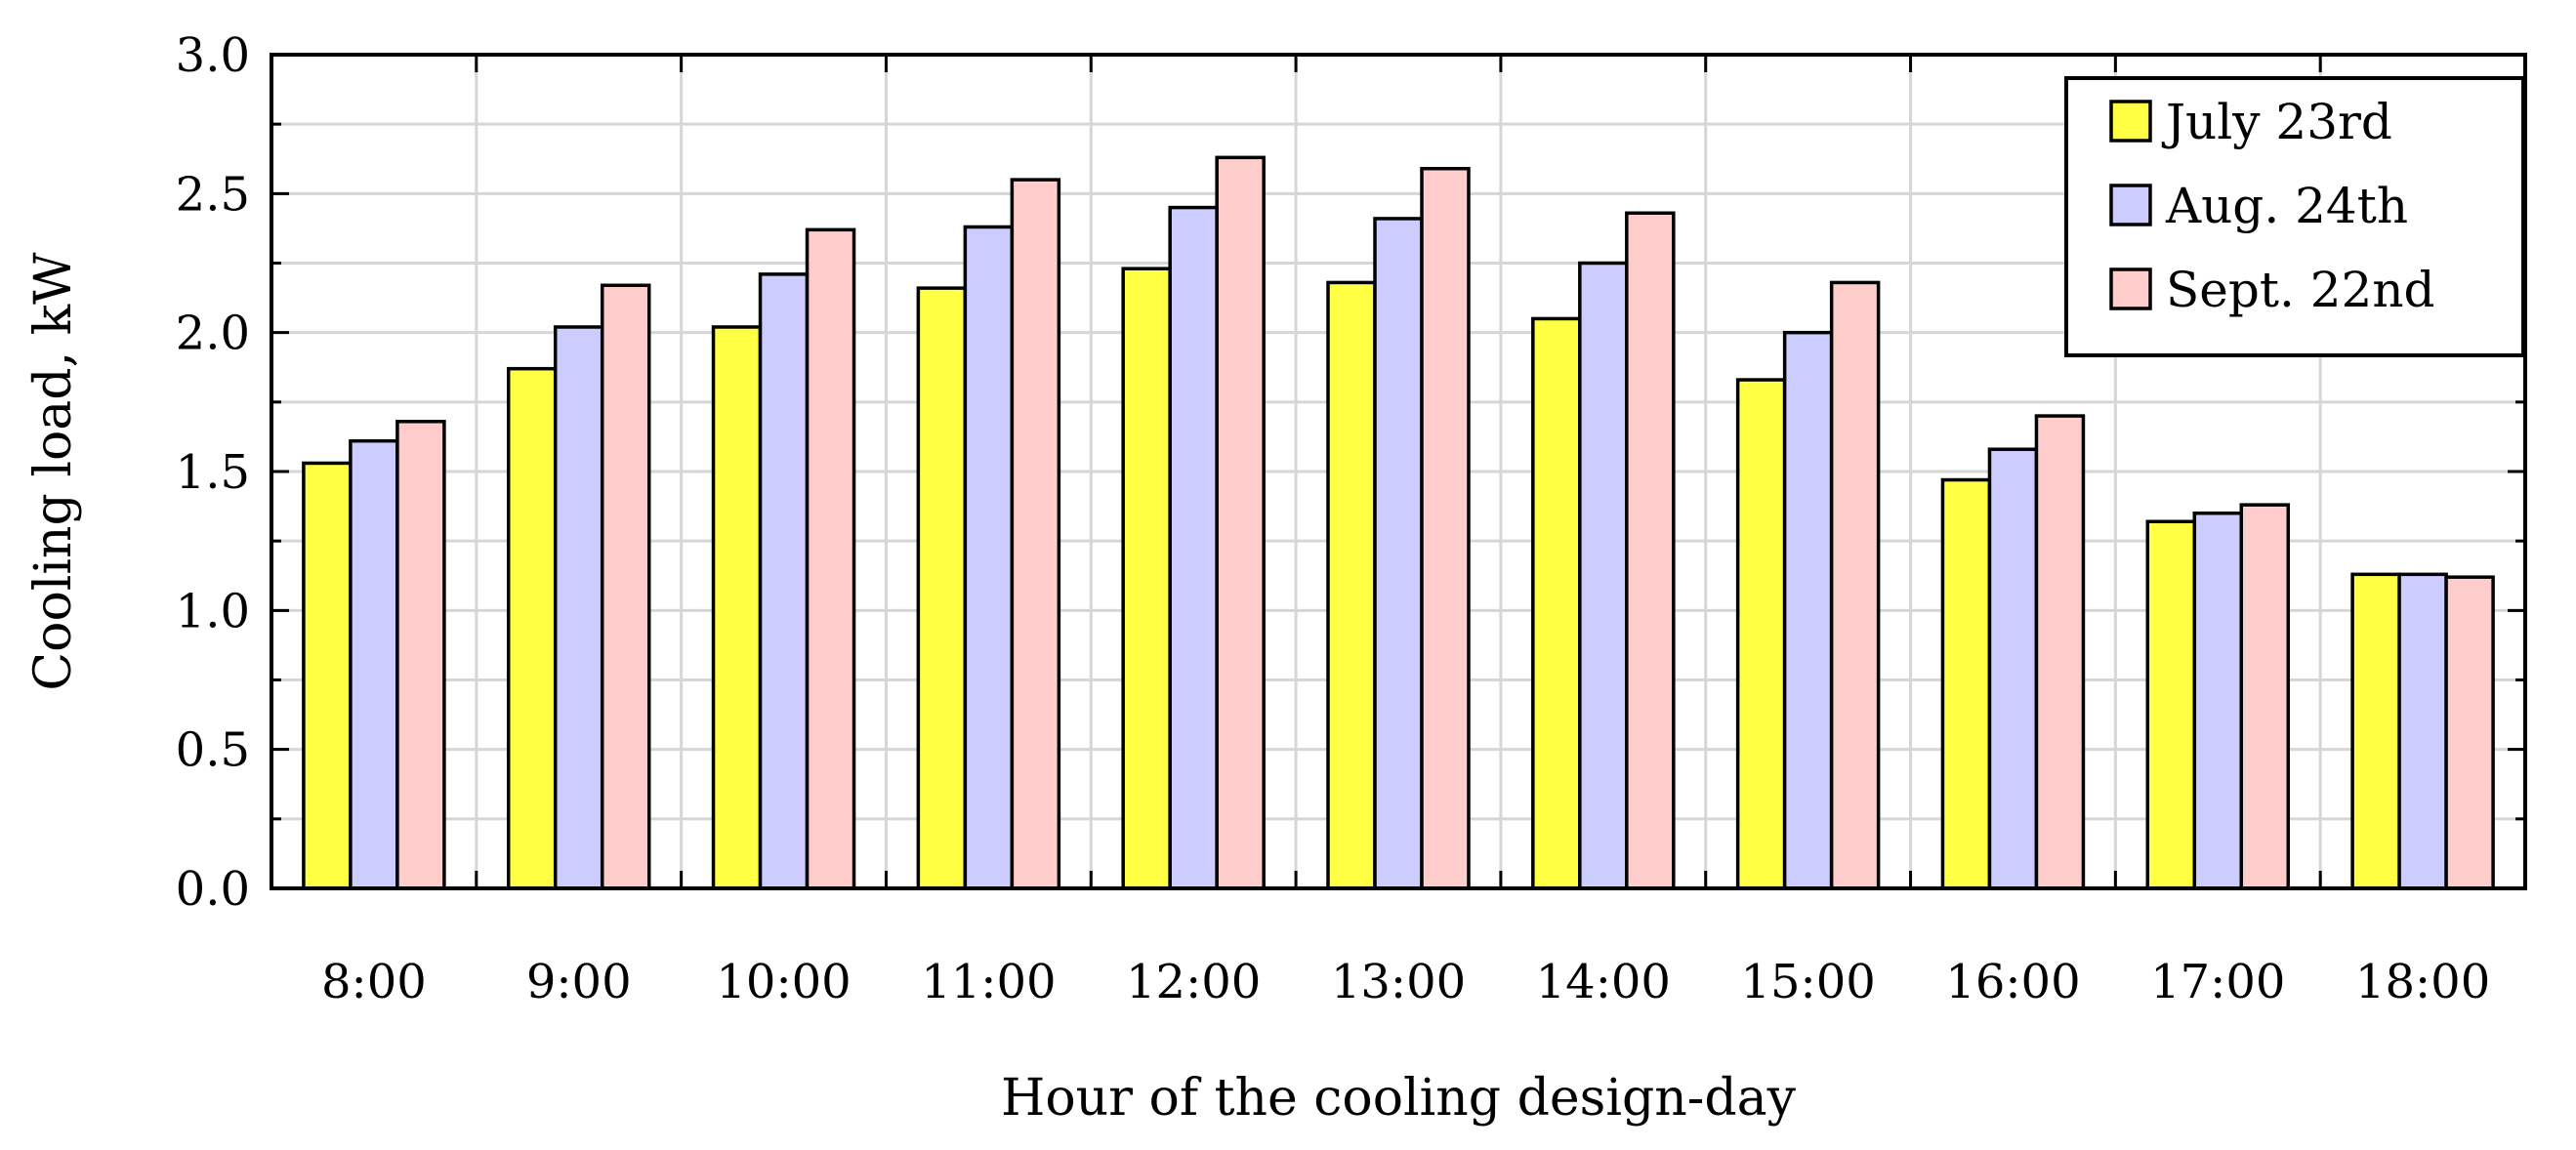  Describe the element at coordinates (1399, 1098) in the screenshot. I see `x-axis-title: Hour of the cooling design-day` at that location.